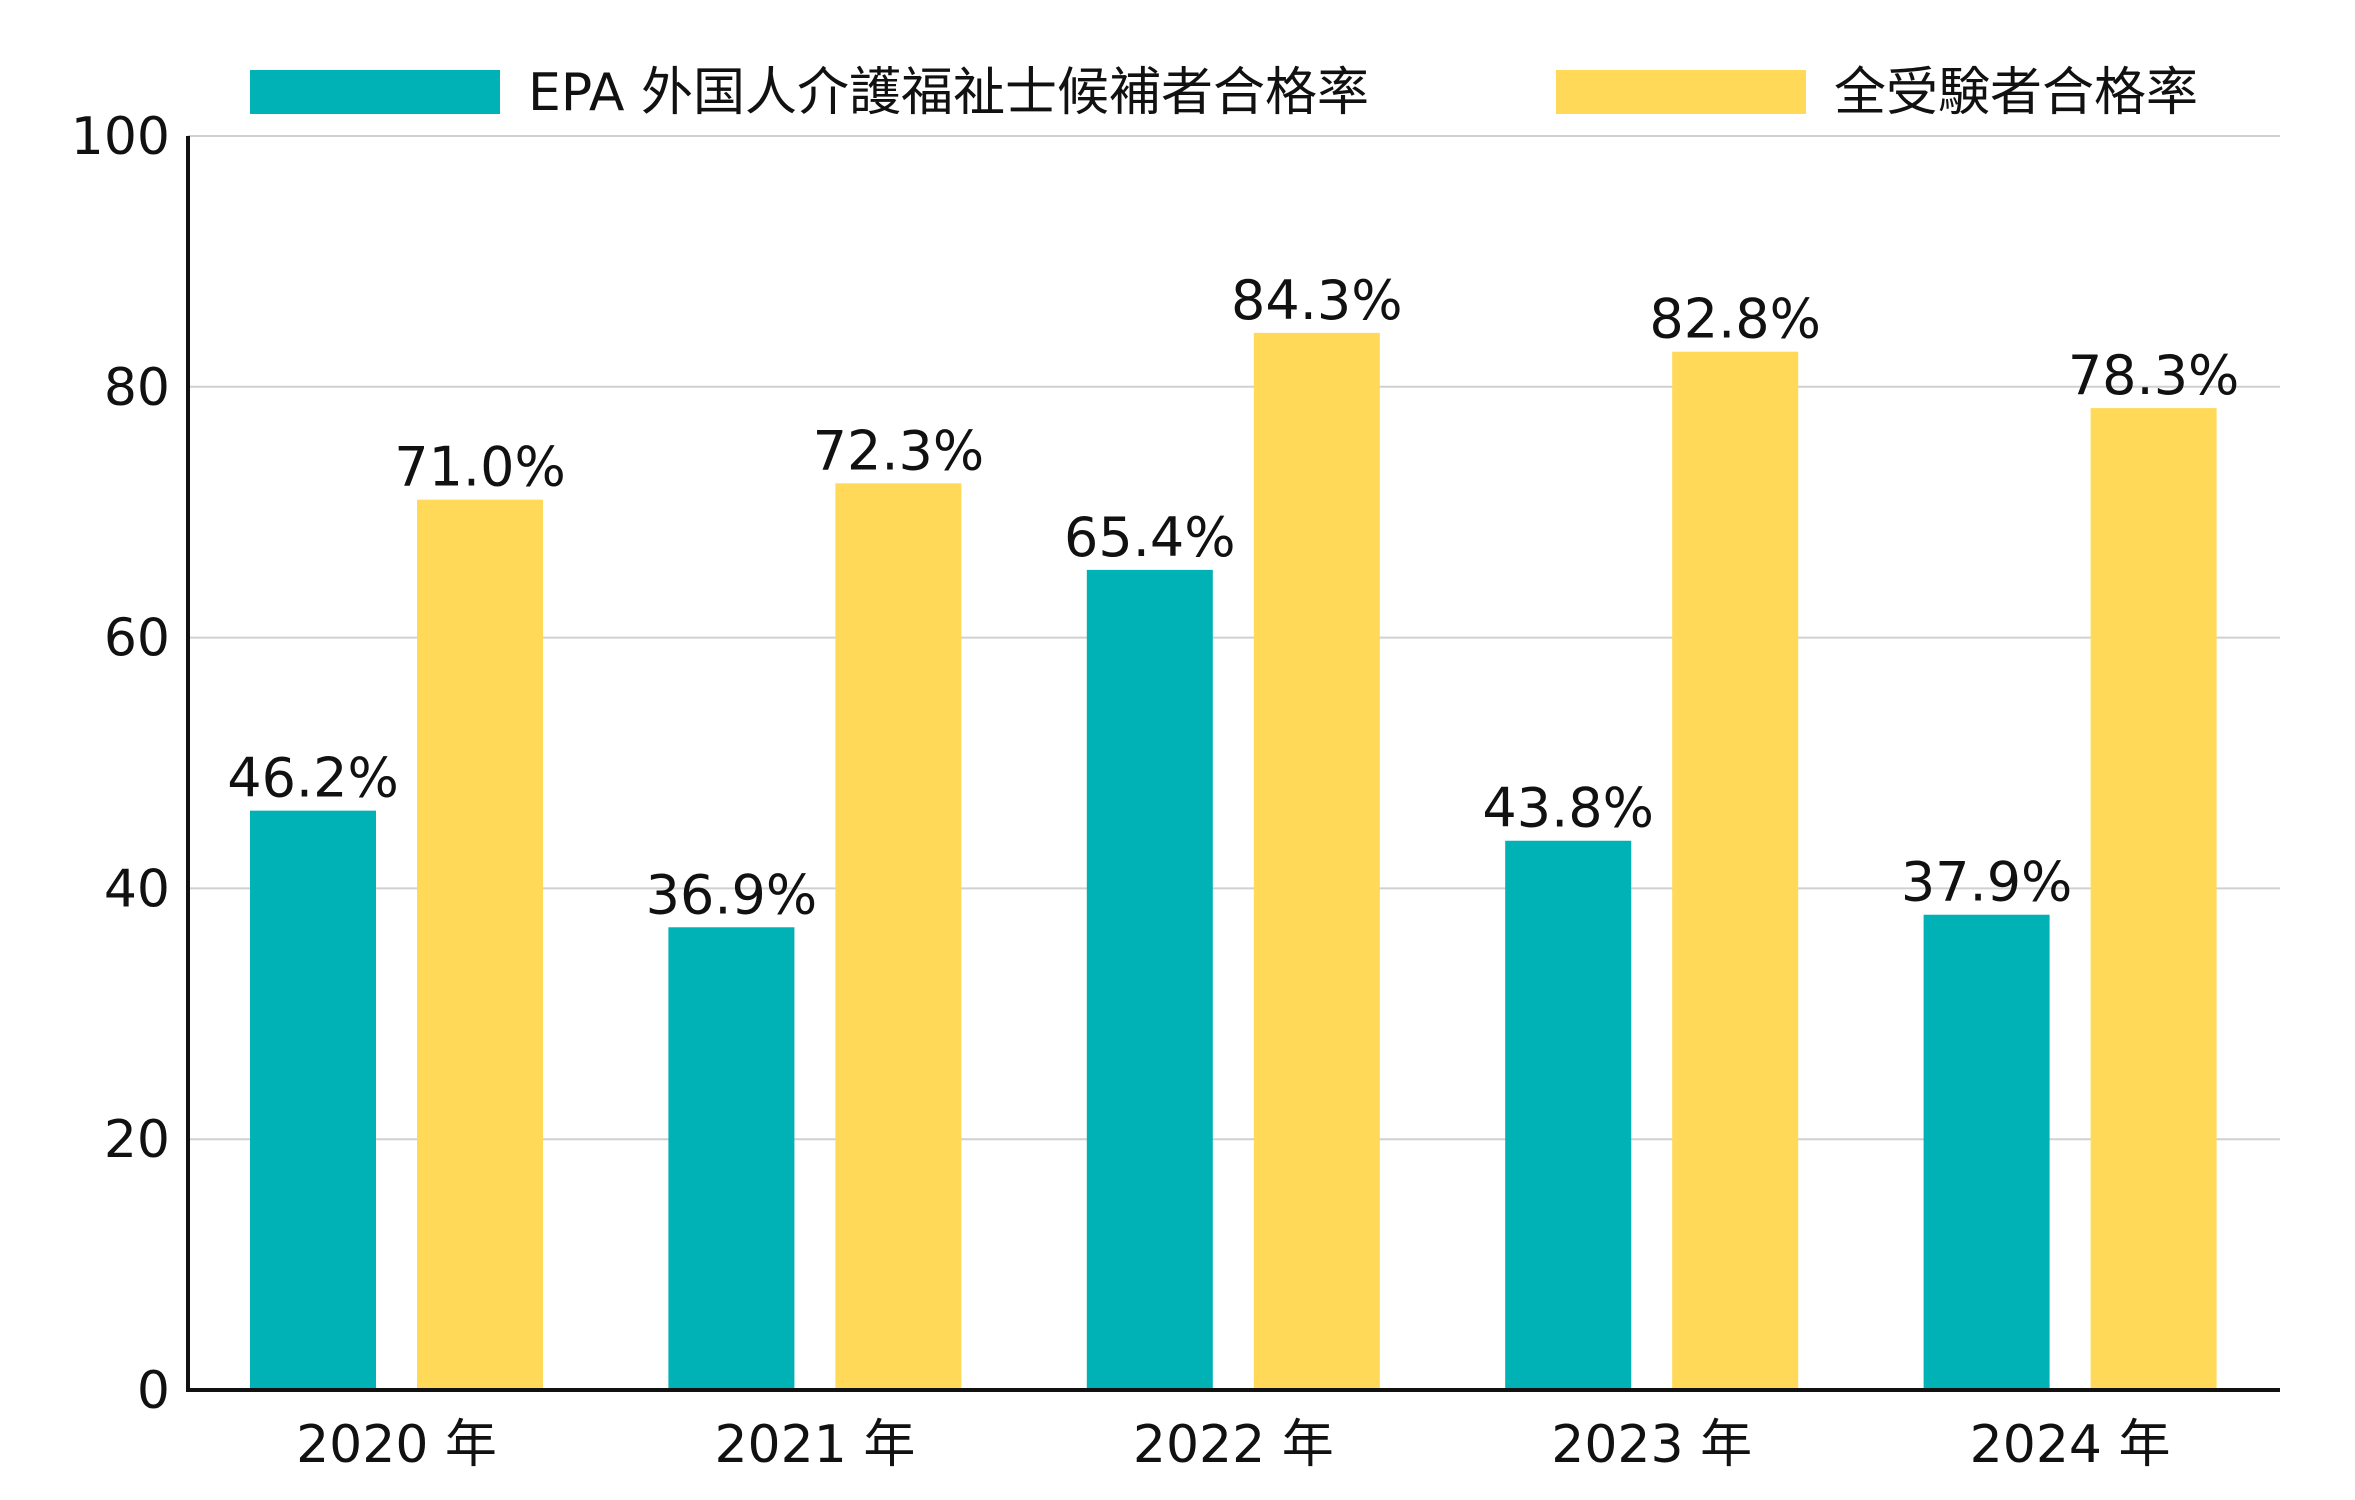  I want to click on y-tick-label: 100, so click(120, 137).